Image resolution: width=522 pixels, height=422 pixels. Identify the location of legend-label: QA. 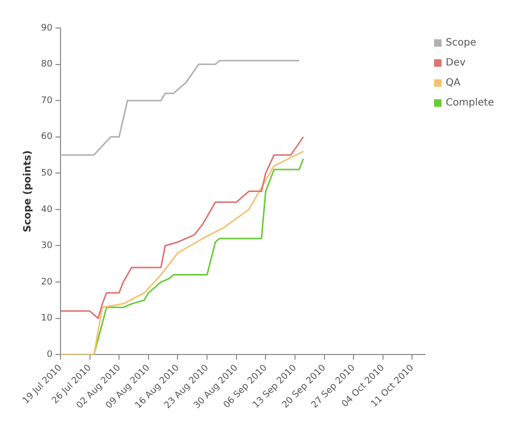
(453, 83).